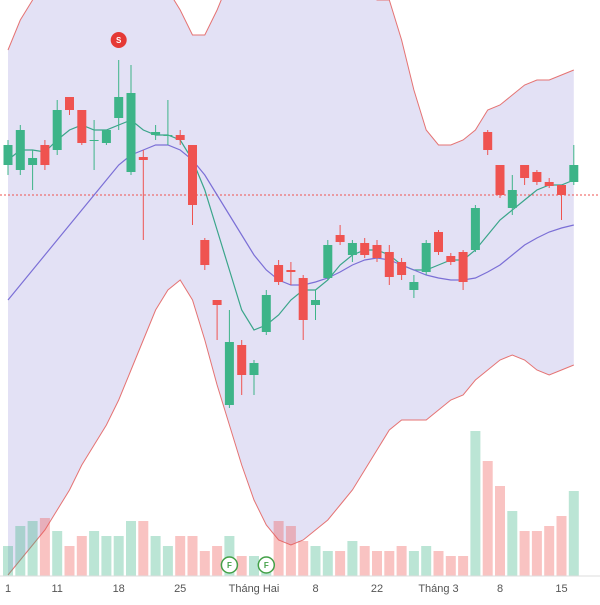 The width and height of the screenshot is (600, 605). What do you see at coordinates (377, 589) in the screenshot?
I see `x-tick-label: 22` at bounding box center [377, 589].